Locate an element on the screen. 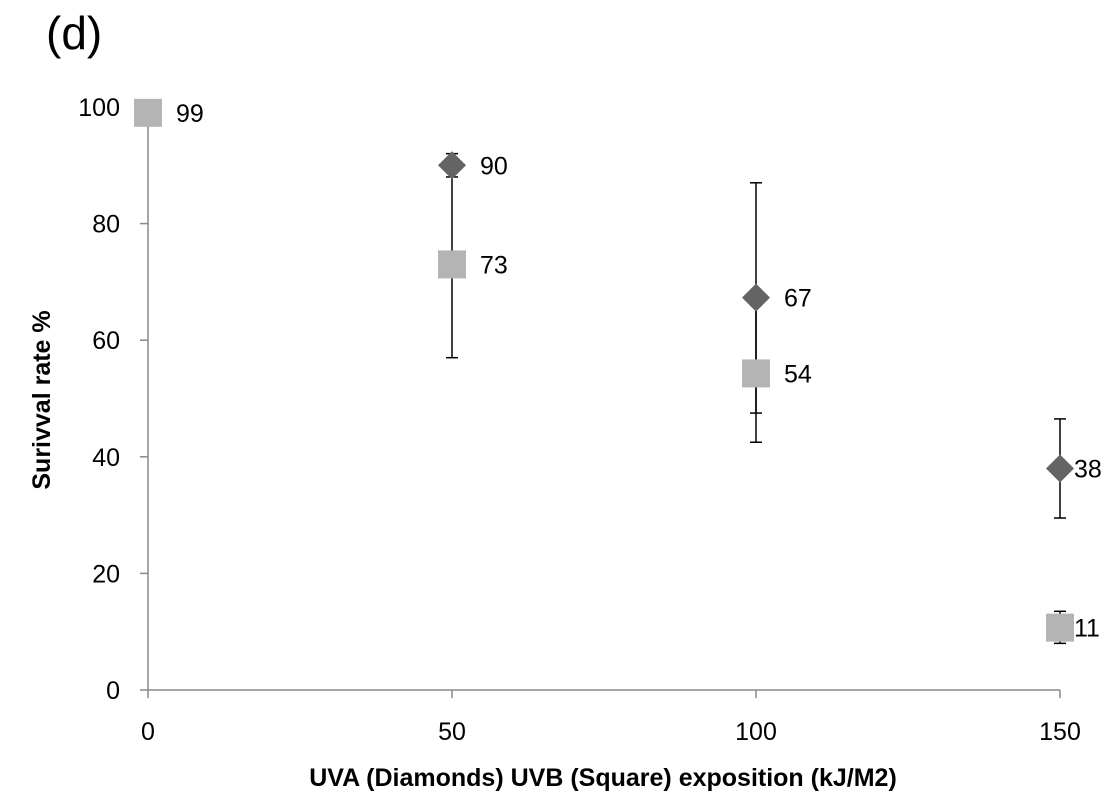  y-tick-label: 80 is located at coordinates (106, 225).